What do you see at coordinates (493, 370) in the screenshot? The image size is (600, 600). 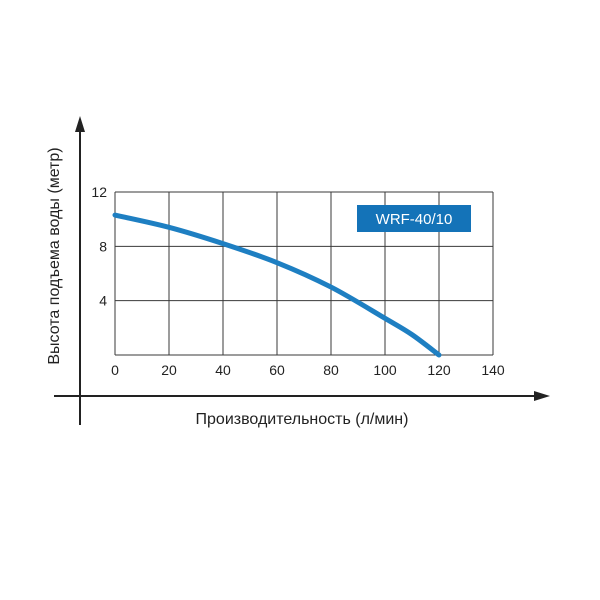 I see `x-tick-label: 140` at bounding box center [493, 370].